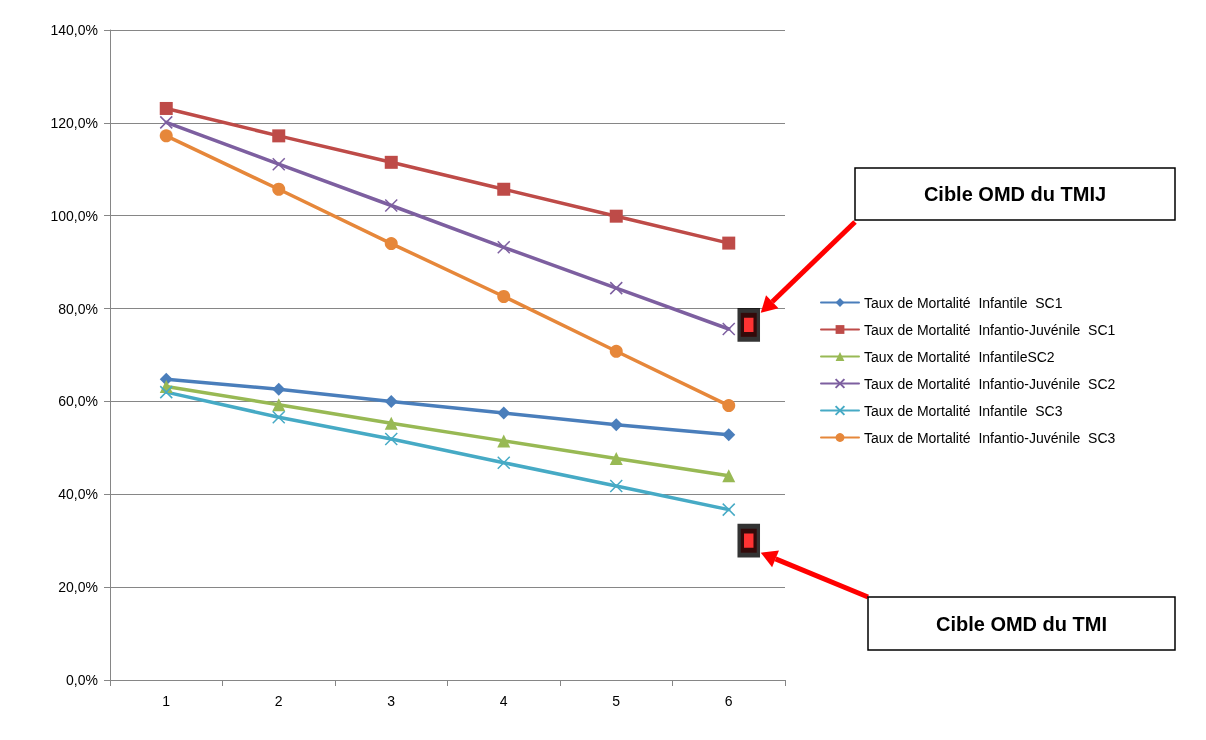 Image resolution: width=1206 pixels, height=740 pixels. I want to click on x-tick-label: 4, so click(503, 701).